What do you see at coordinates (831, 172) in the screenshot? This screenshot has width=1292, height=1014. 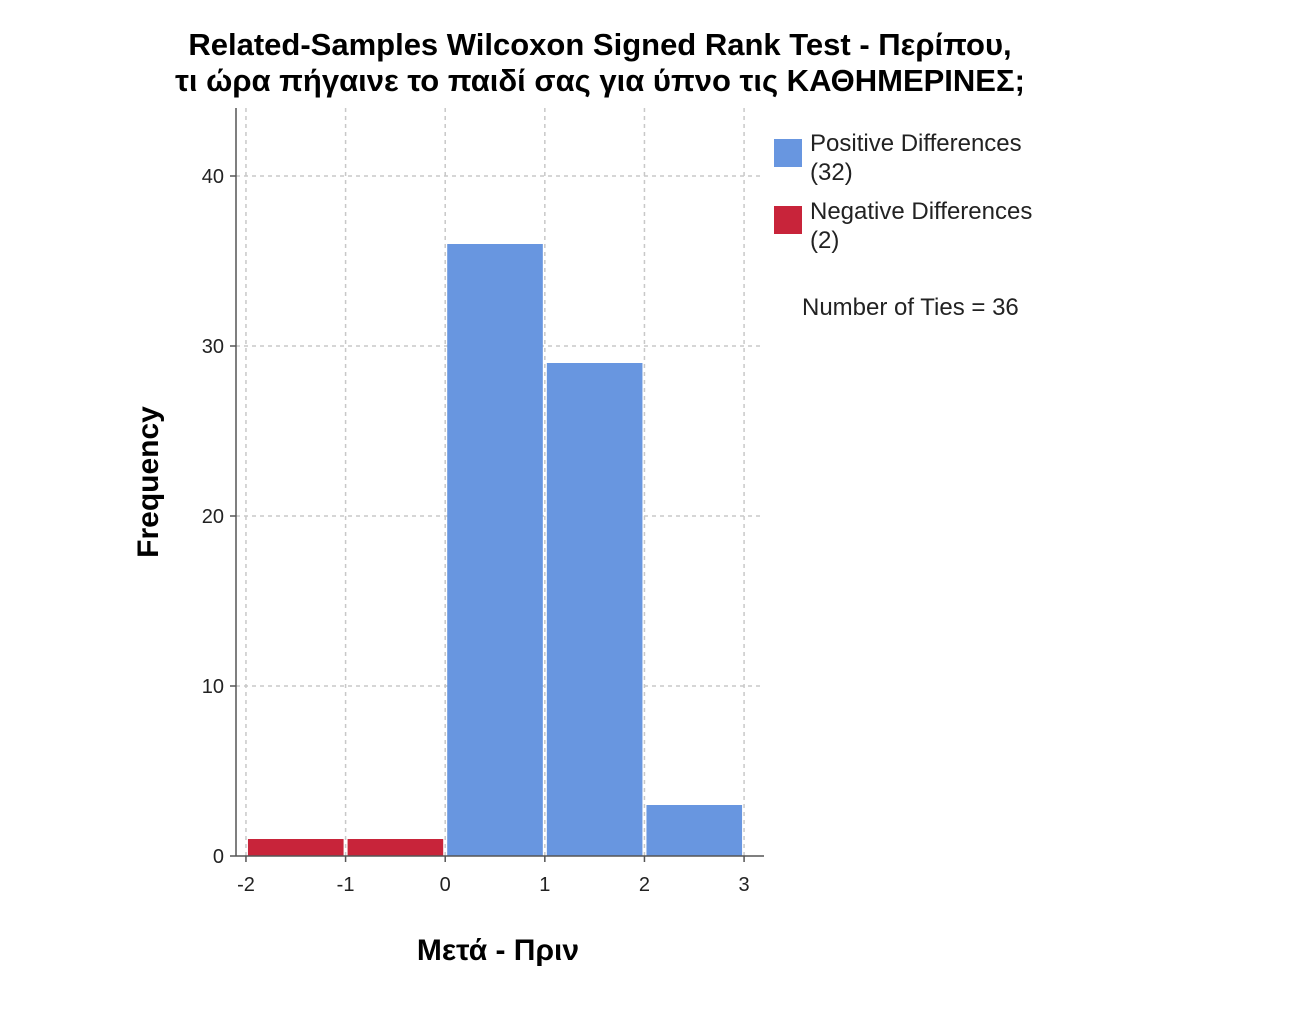 I see `legend-count-positive: (32)` at bounding box center [831, 172].